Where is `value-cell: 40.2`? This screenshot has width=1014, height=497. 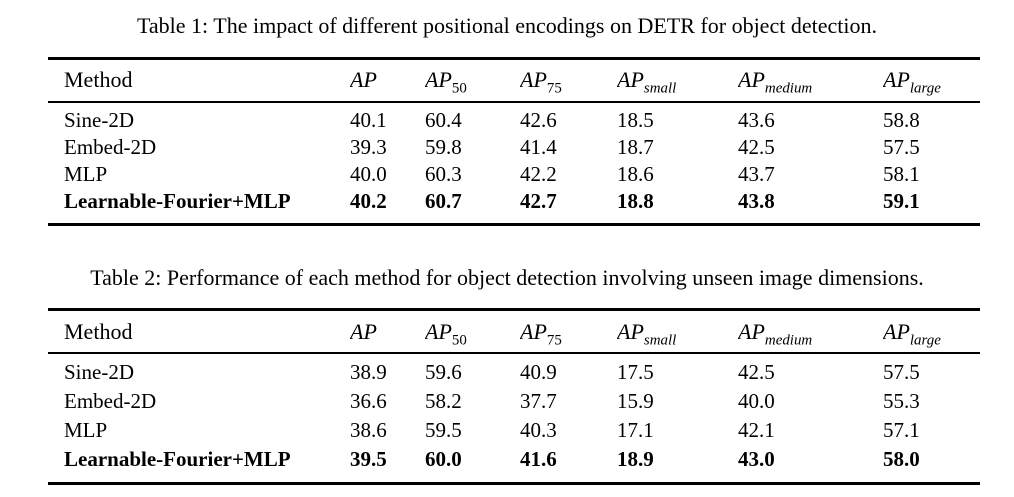
value-cell: 40.2 is located at coordinates (368, 200).